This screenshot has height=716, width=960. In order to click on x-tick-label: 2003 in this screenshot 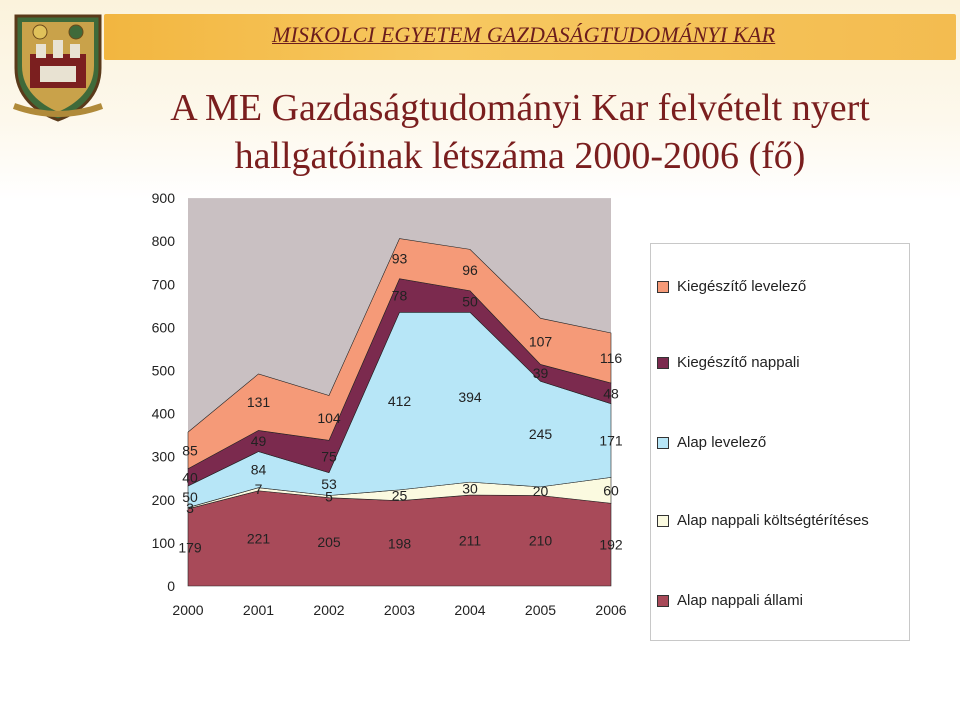, I will do `click(399, 610)`.